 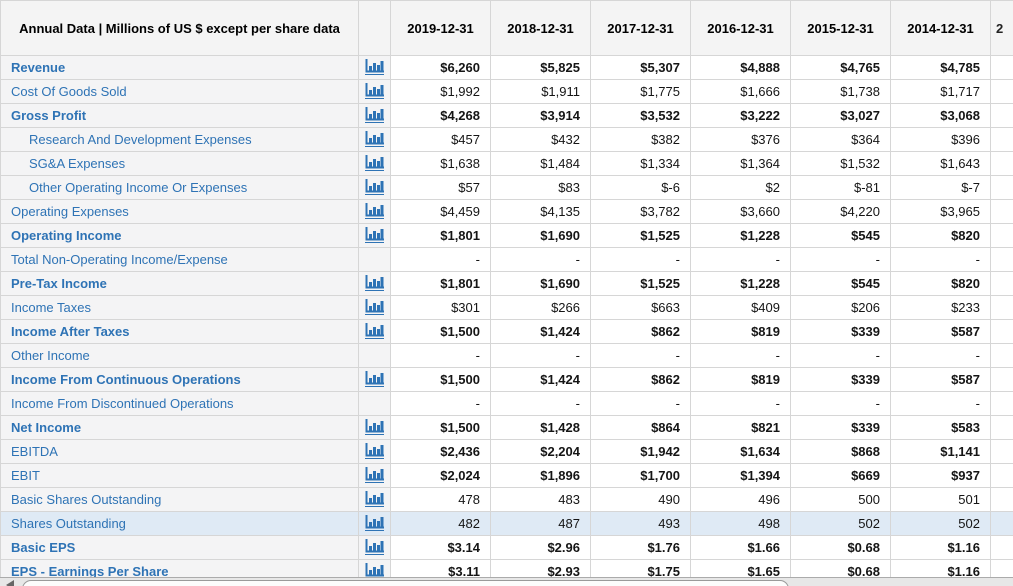 I want to click on row-label-cell: Operating Expenses, so click(x=179, y=211).